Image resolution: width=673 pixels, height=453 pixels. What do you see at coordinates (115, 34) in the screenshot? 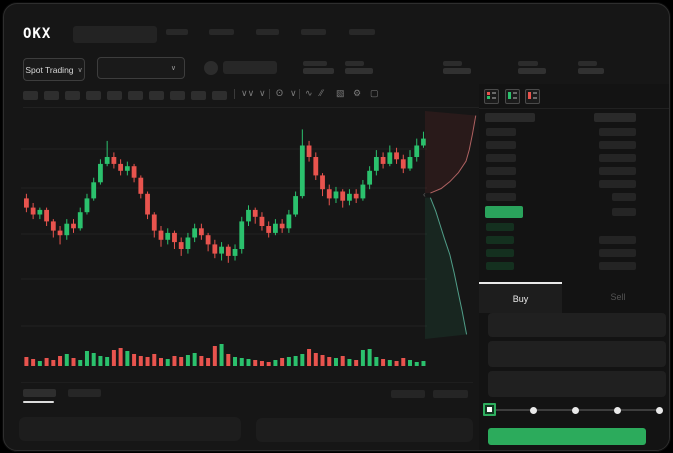
I see `searchbar-skeleton` at bounding box center [115, 34].